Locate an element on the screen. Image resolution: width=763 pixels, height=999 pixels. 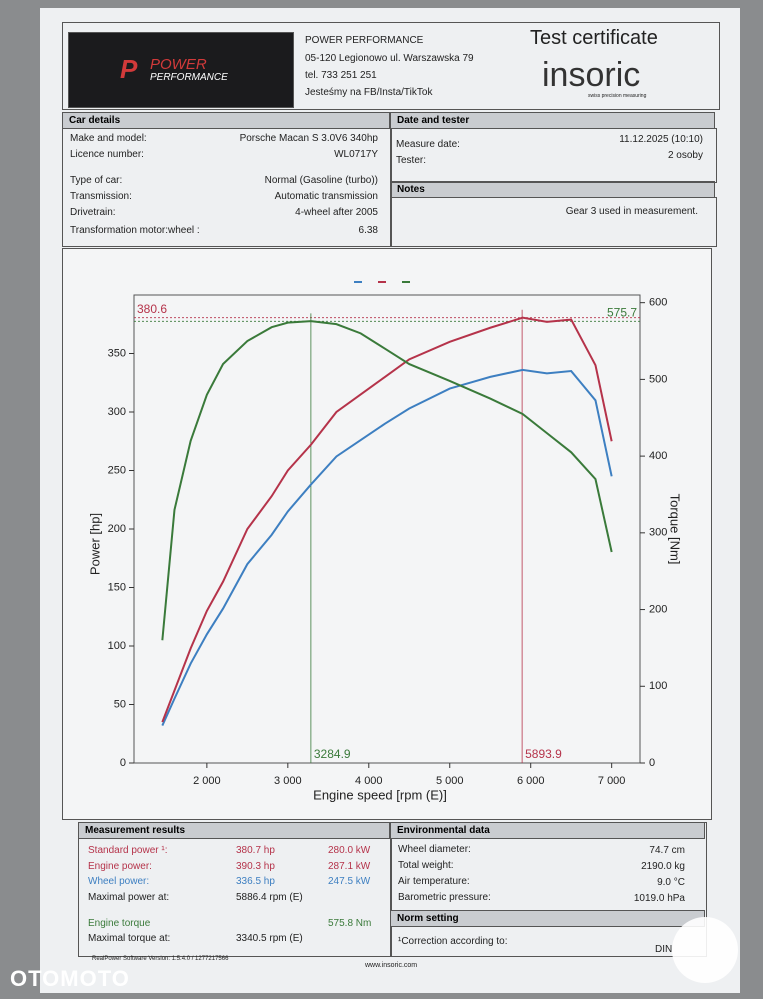
field-label: Air temperature: is located at coordinates (434, 881).